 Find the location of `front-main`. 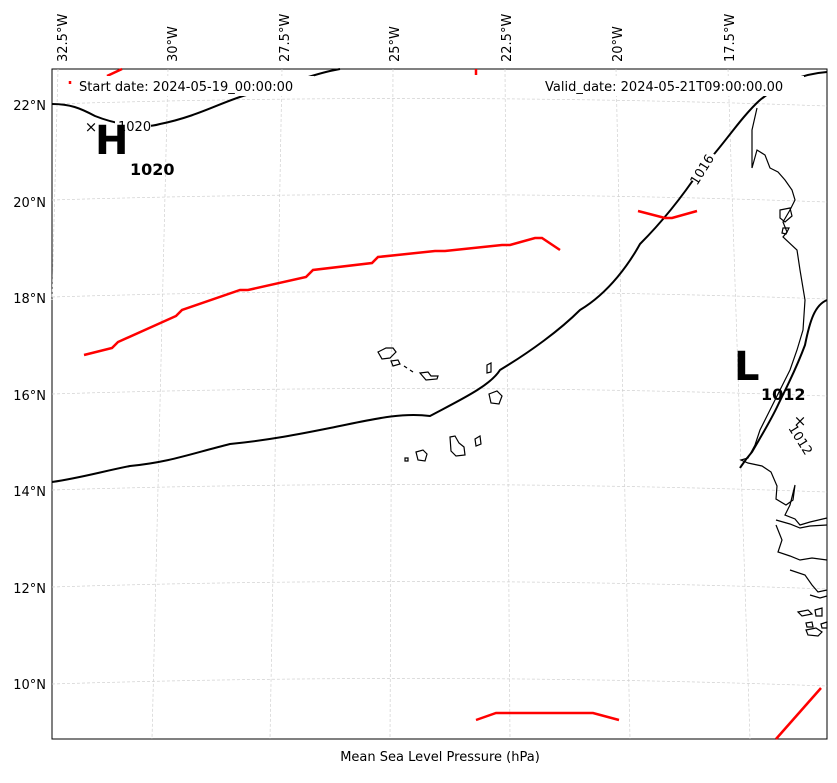

front-main is located at coordinates (322, 296).